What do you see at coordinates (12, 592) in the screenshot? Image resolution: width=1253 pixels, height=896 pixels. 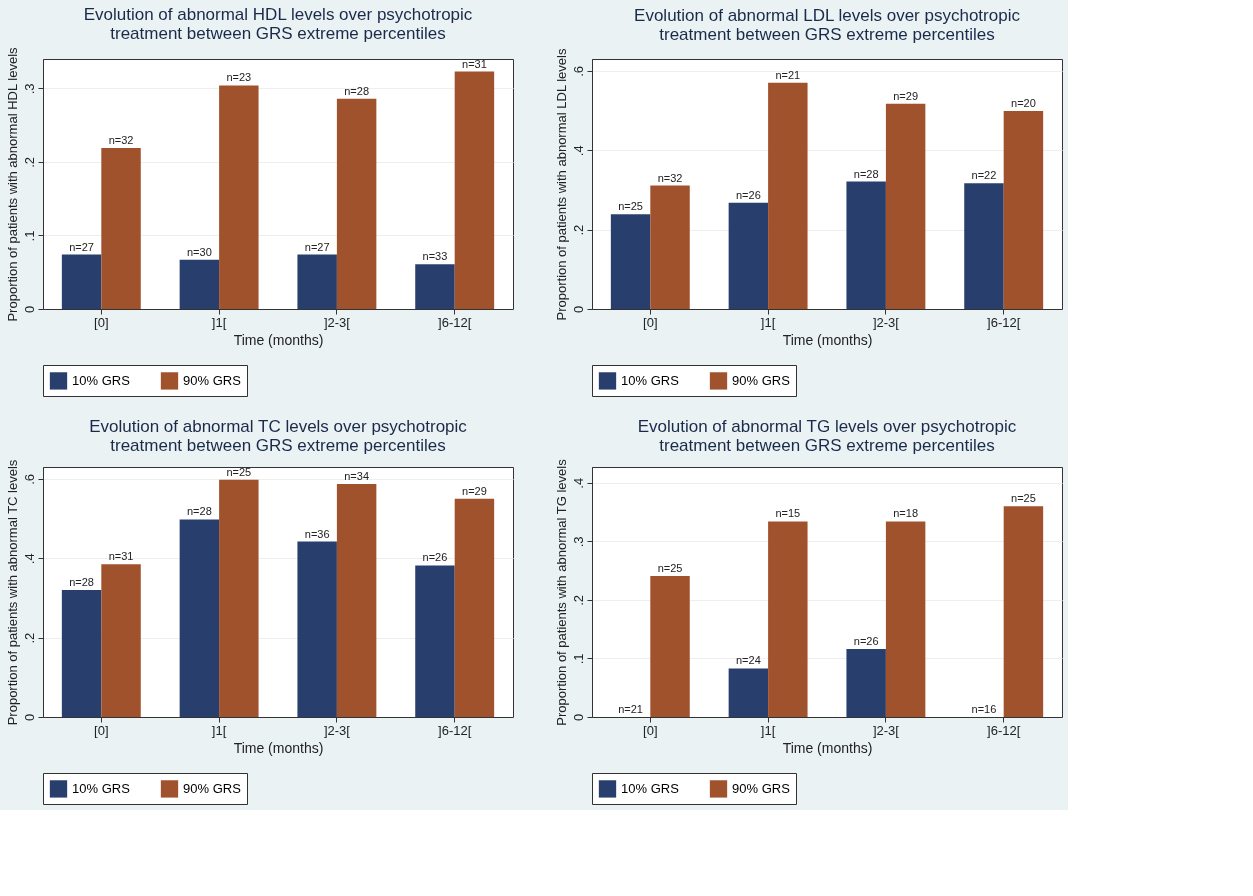 I see `y-axis-title: Proportion of patients with abnormal TC levels` at bounding box center [12, 592].